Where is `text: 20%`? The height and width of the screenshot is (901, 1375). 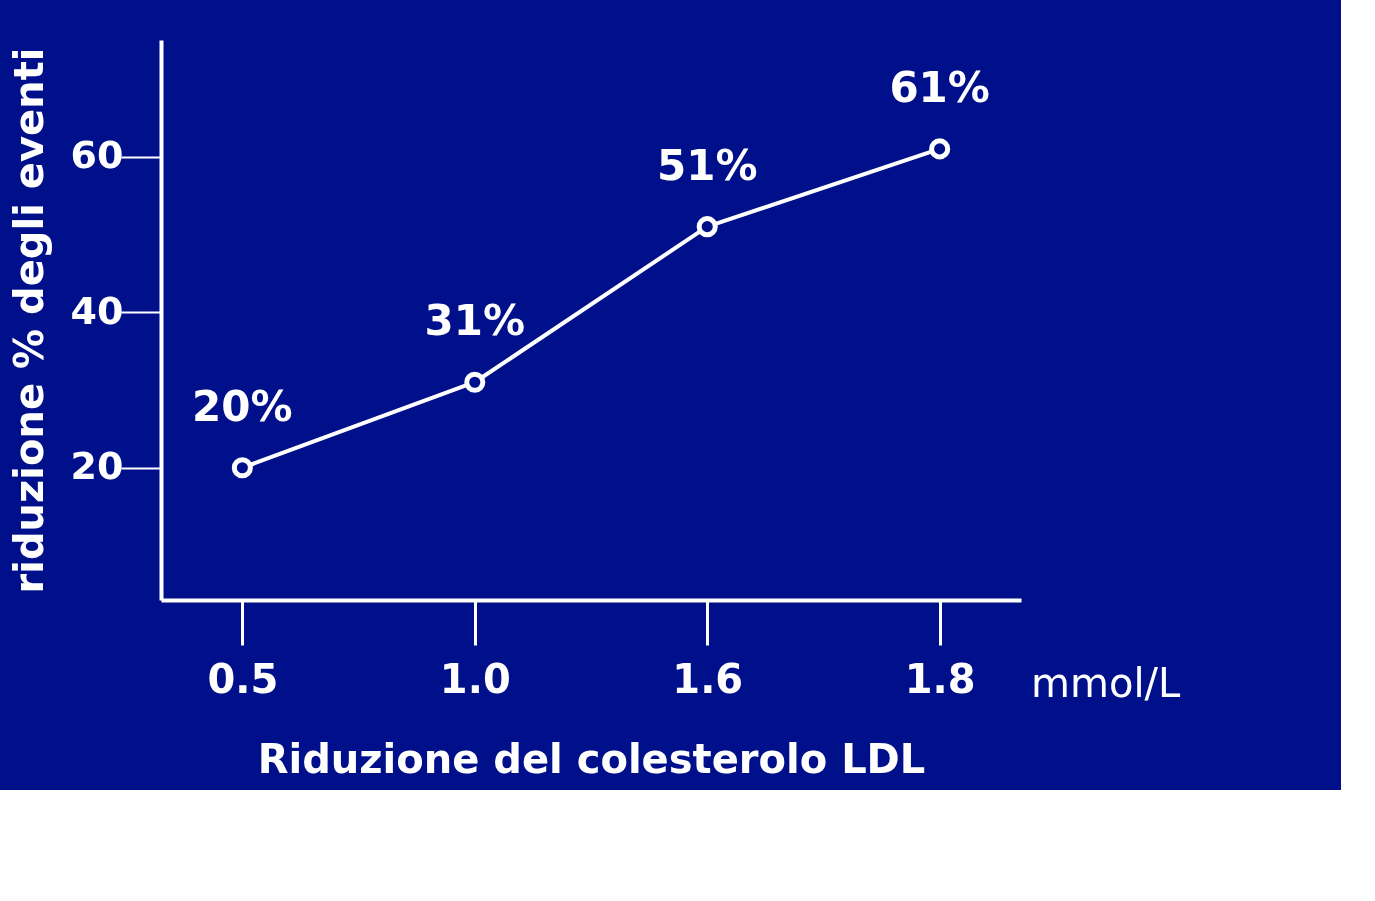 text: 20% is located at coordinates (242, 406).